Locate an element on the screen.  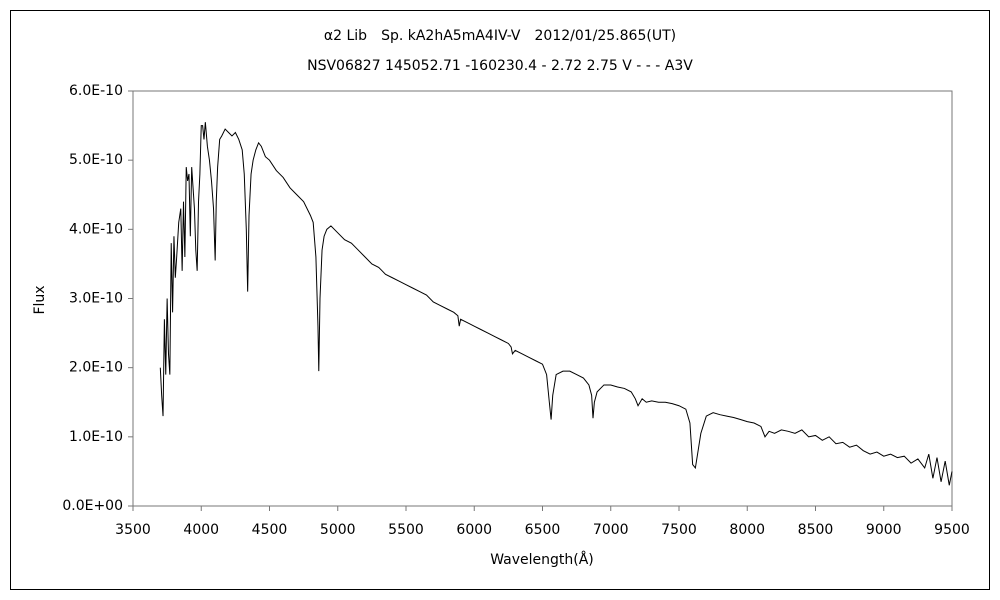
x-tick-label: 3500 is located at coordinates (133, 530).